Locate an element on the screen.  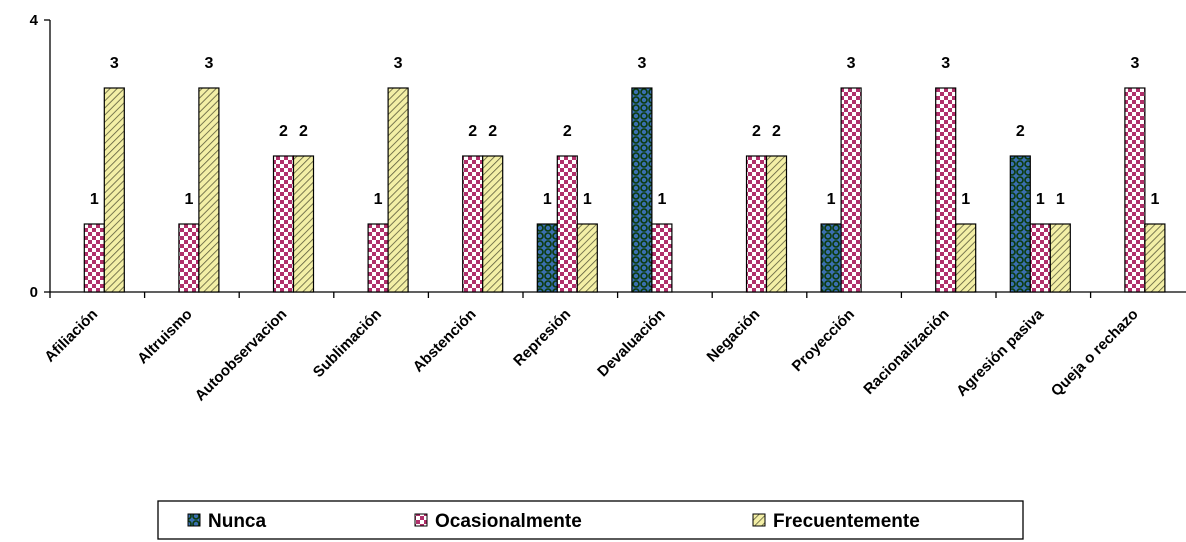
bar-frecuentemente-altruismo is located at coordinates (209, 190).